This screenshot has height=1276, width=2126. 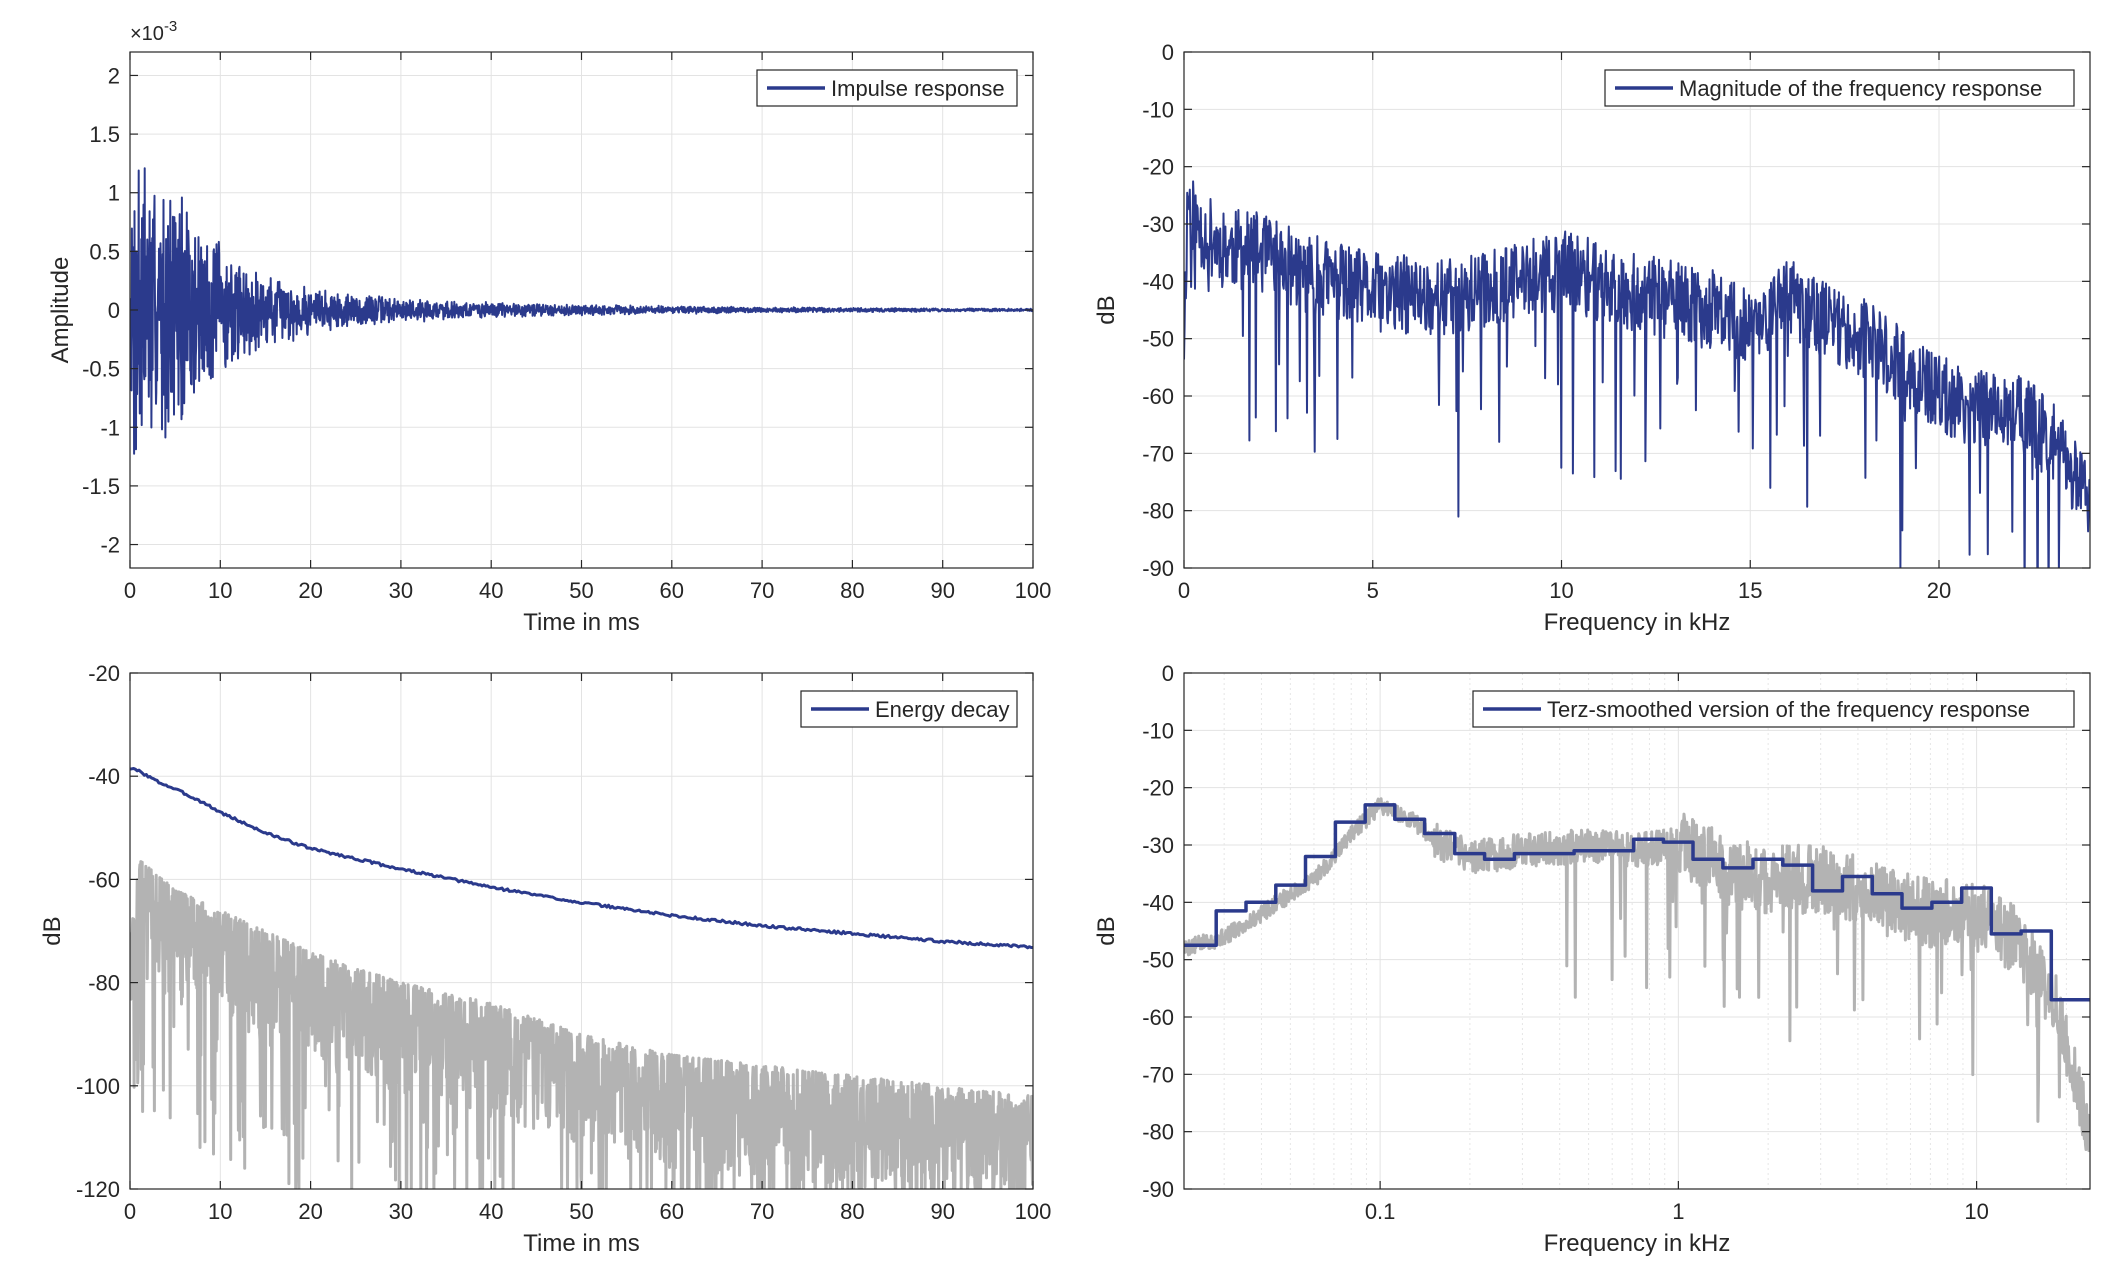 I want to click on legend: Energy decay, so click(x=909, y=709).